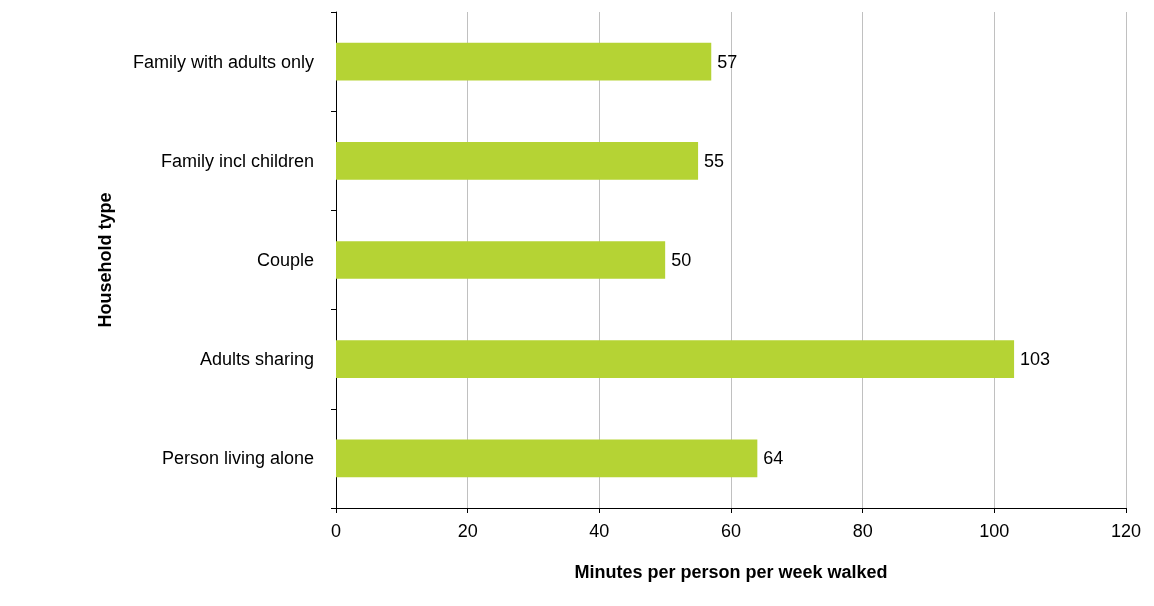  Describe the element at coordinates (731, 572) in the screenshot. I see `x-axis-title: Minutes per person per week walked` at that location.